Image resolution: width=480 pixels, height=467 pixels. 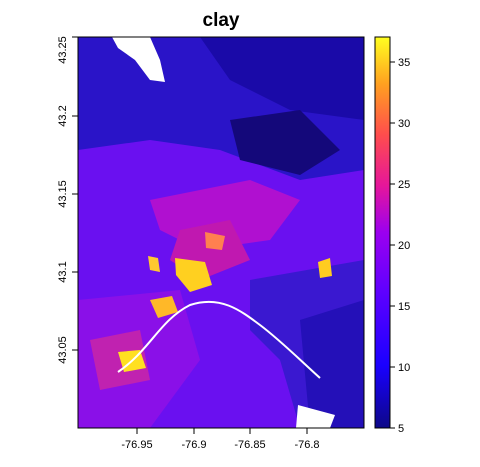 What do you see at coordinates (392, 235) in the screenshot?
I see `color-legend: 5 10 15 20 25 30 35` at bounding box center [392, 235].